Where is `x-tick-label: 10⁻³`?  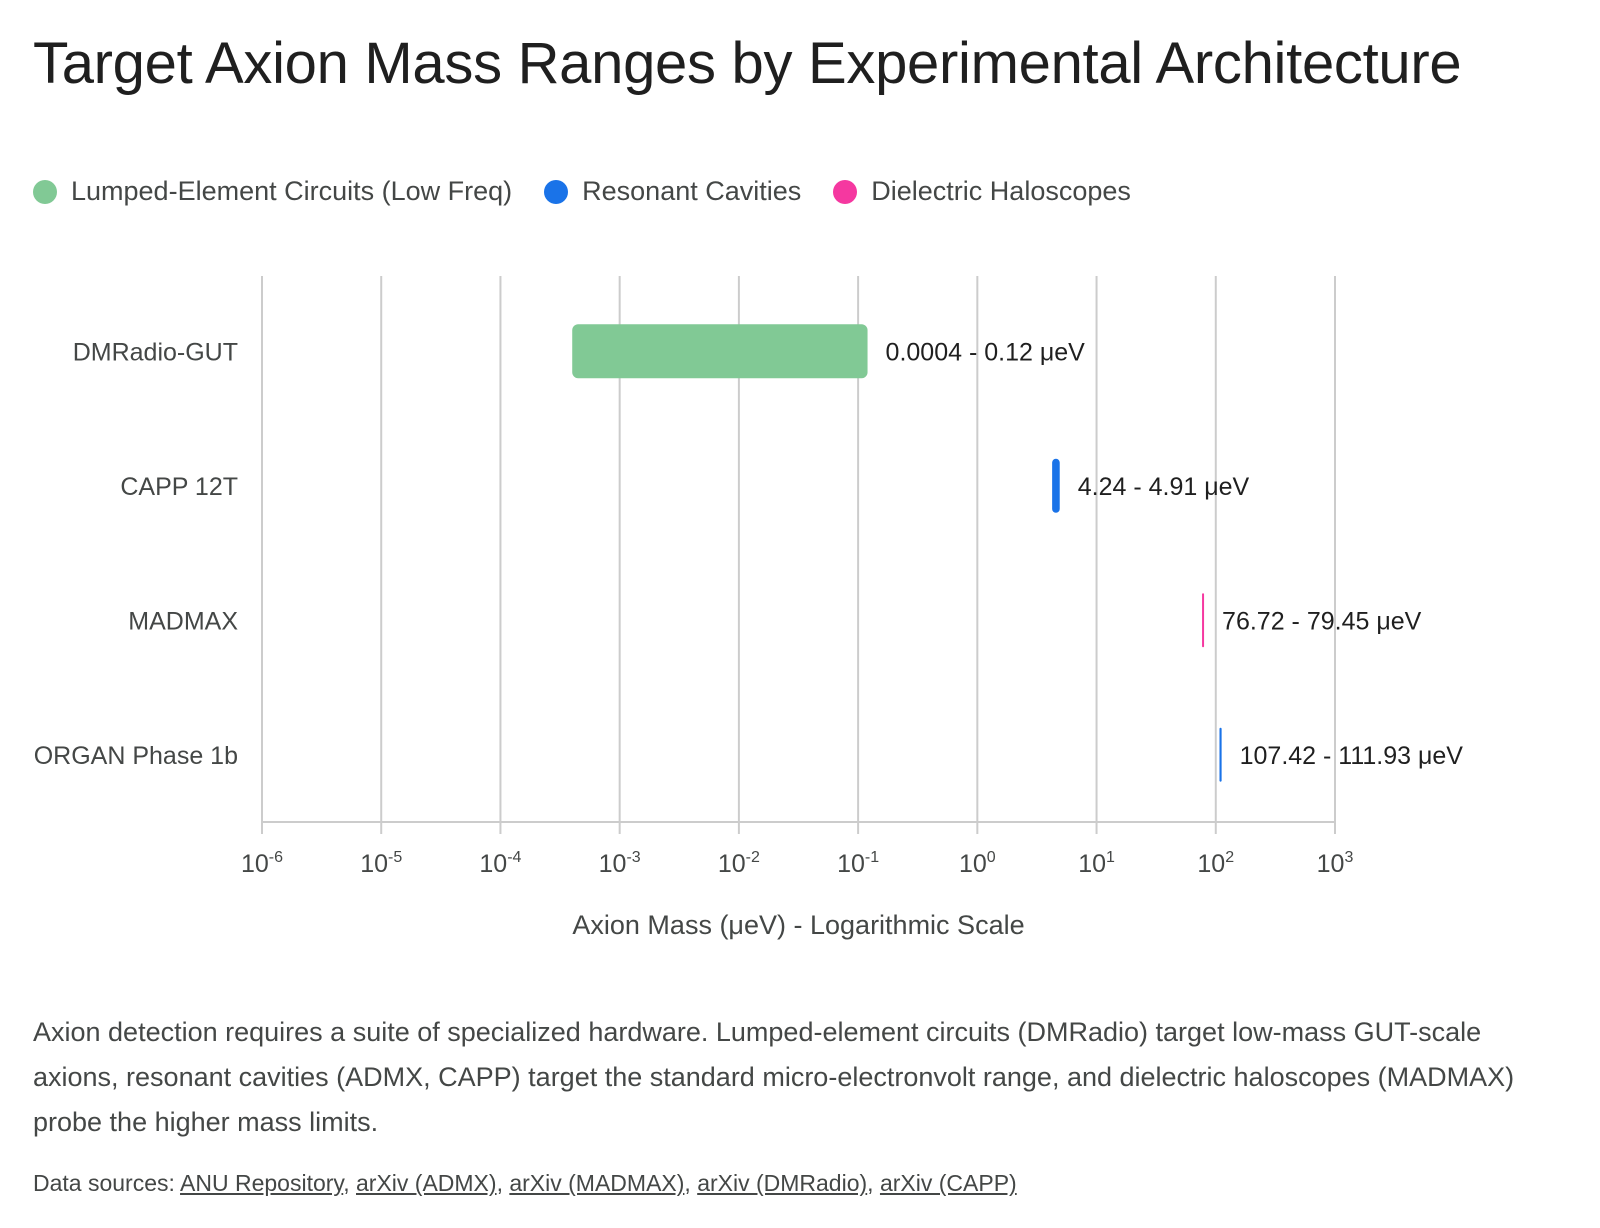
x-tick-label: 10⁻³ is located at coordinates (620, 863).